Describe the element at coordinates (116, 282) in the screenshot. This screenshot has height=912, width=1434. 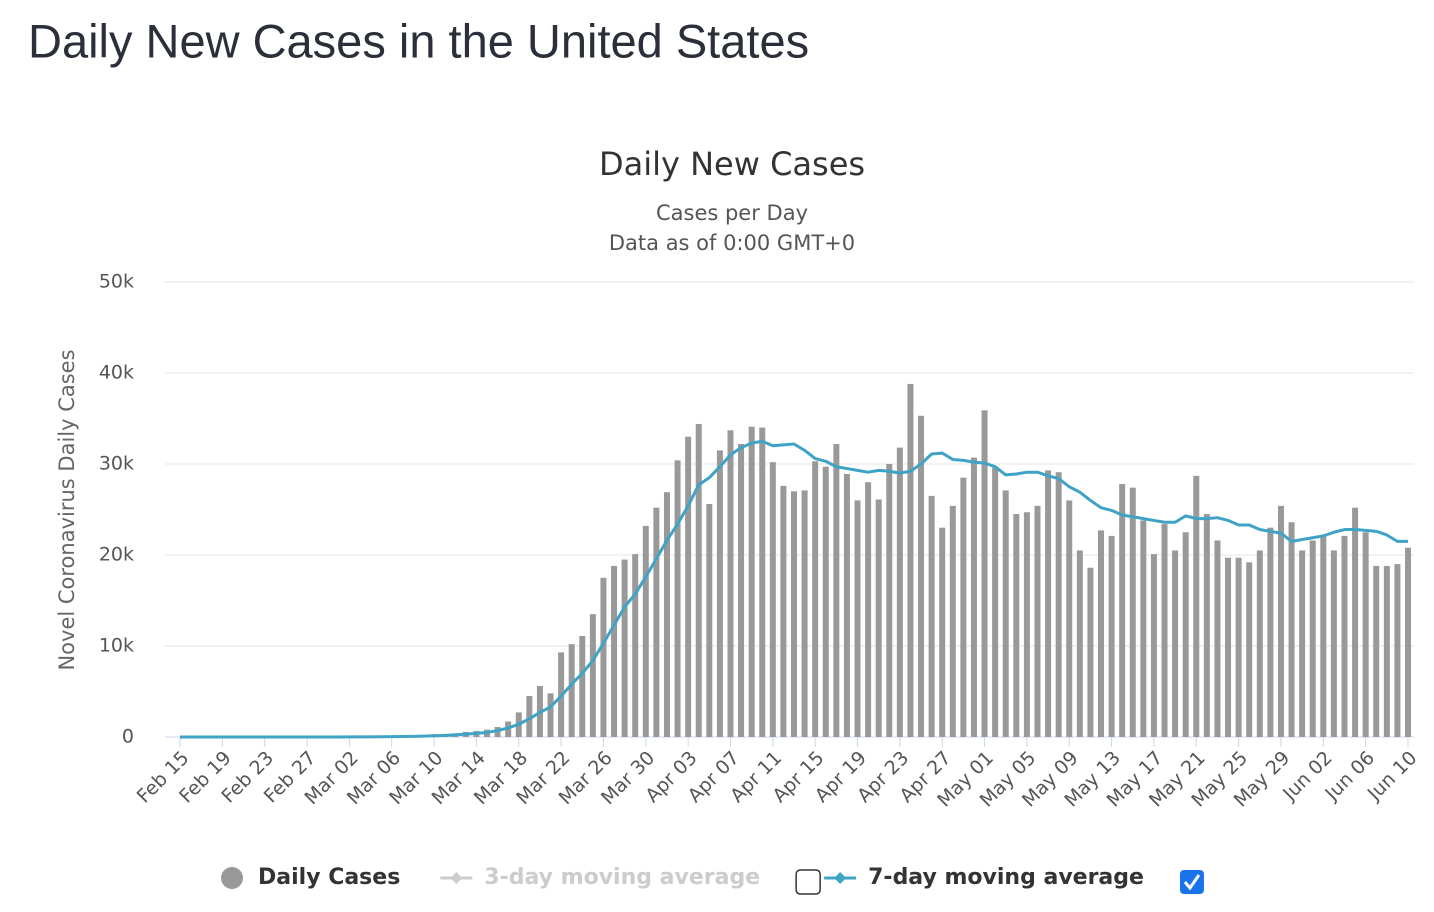
I see `y-tick-label: 50k` at that location.